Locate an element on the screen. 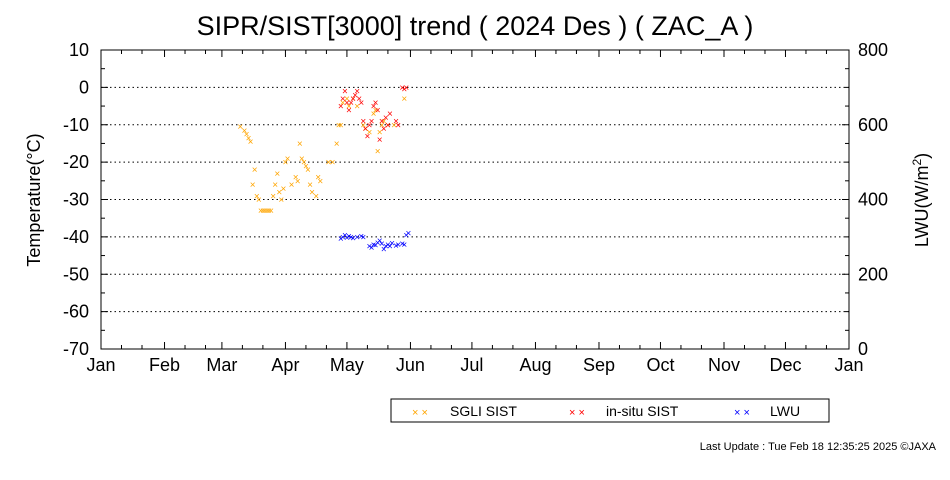  y-axis-tick-labels: 10 0 -10 -20 -30 -40 -50 -60 -70 is located at coordinates (76, 199).